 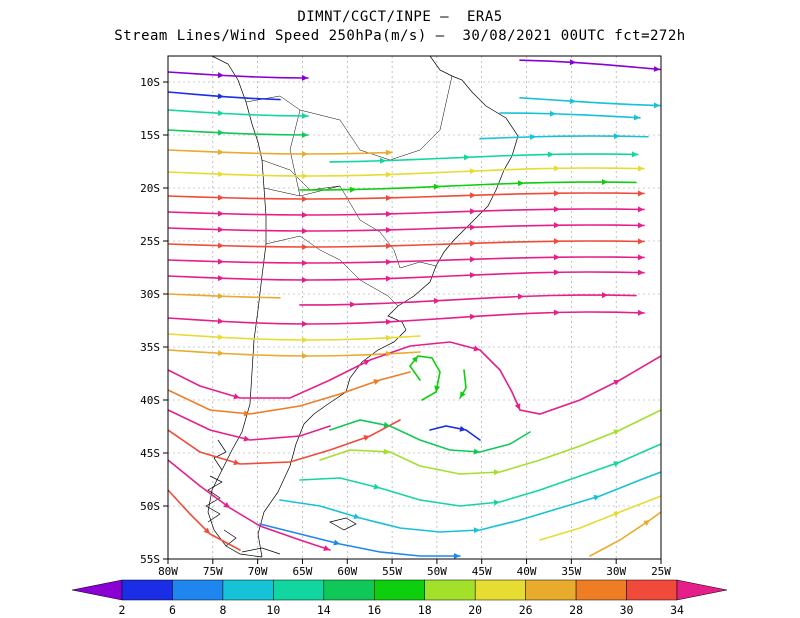 What do you see at coordinates (677, 610) in the screenshot?
I see `colorbar-label: 34` at bounding box center [677, 610].